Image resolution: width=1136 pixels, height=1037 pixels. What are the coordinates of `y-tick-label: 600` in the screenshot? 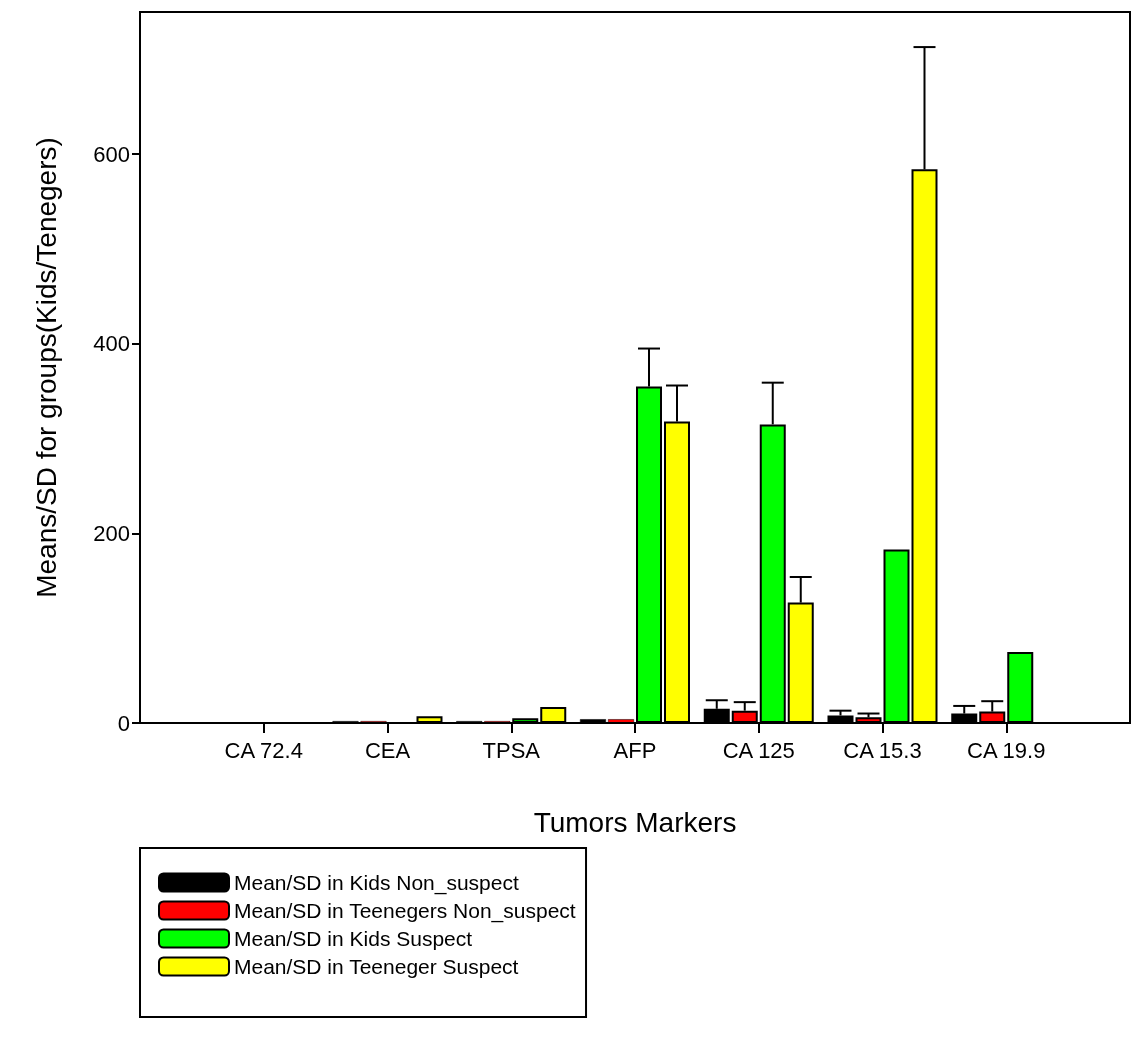 It's located at (111, 154).